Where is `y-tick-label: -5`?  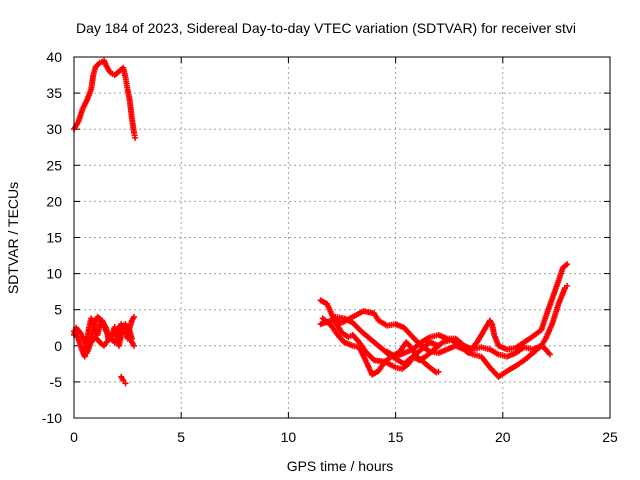
y-tick-label: -5 is located at coordinates (56, 382).